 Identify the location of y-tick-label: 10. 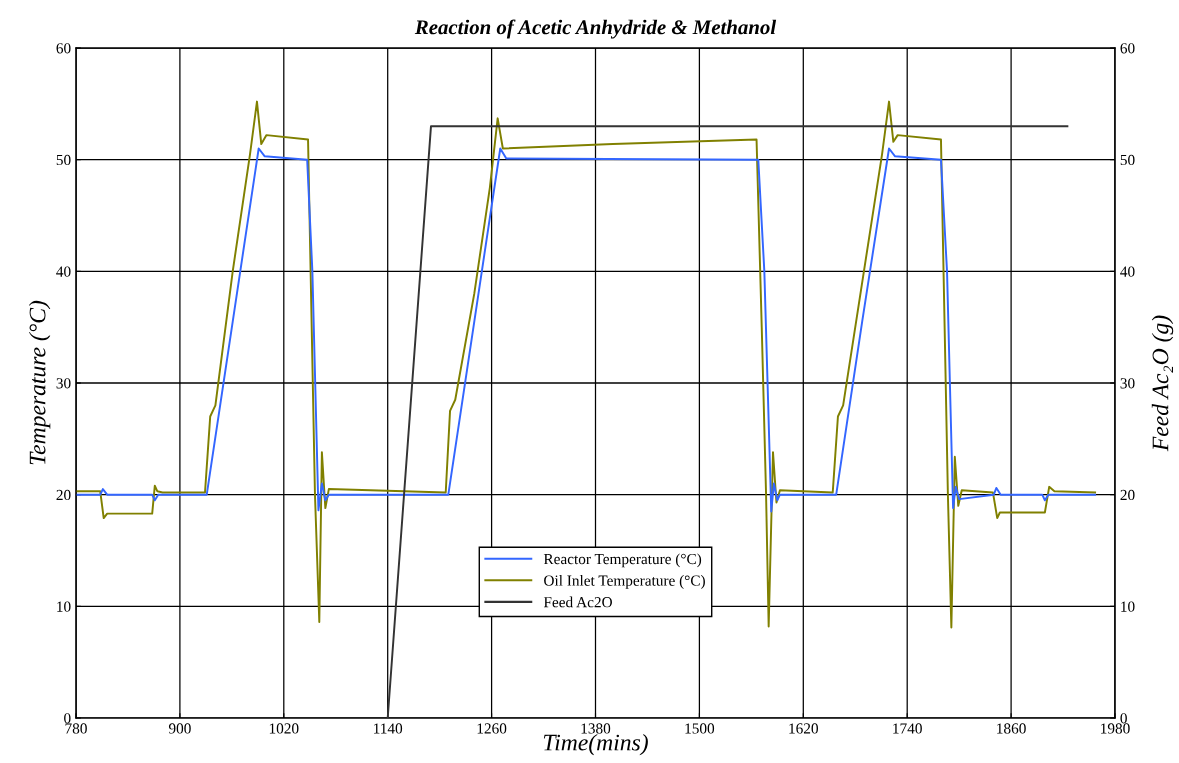
(64, 606).